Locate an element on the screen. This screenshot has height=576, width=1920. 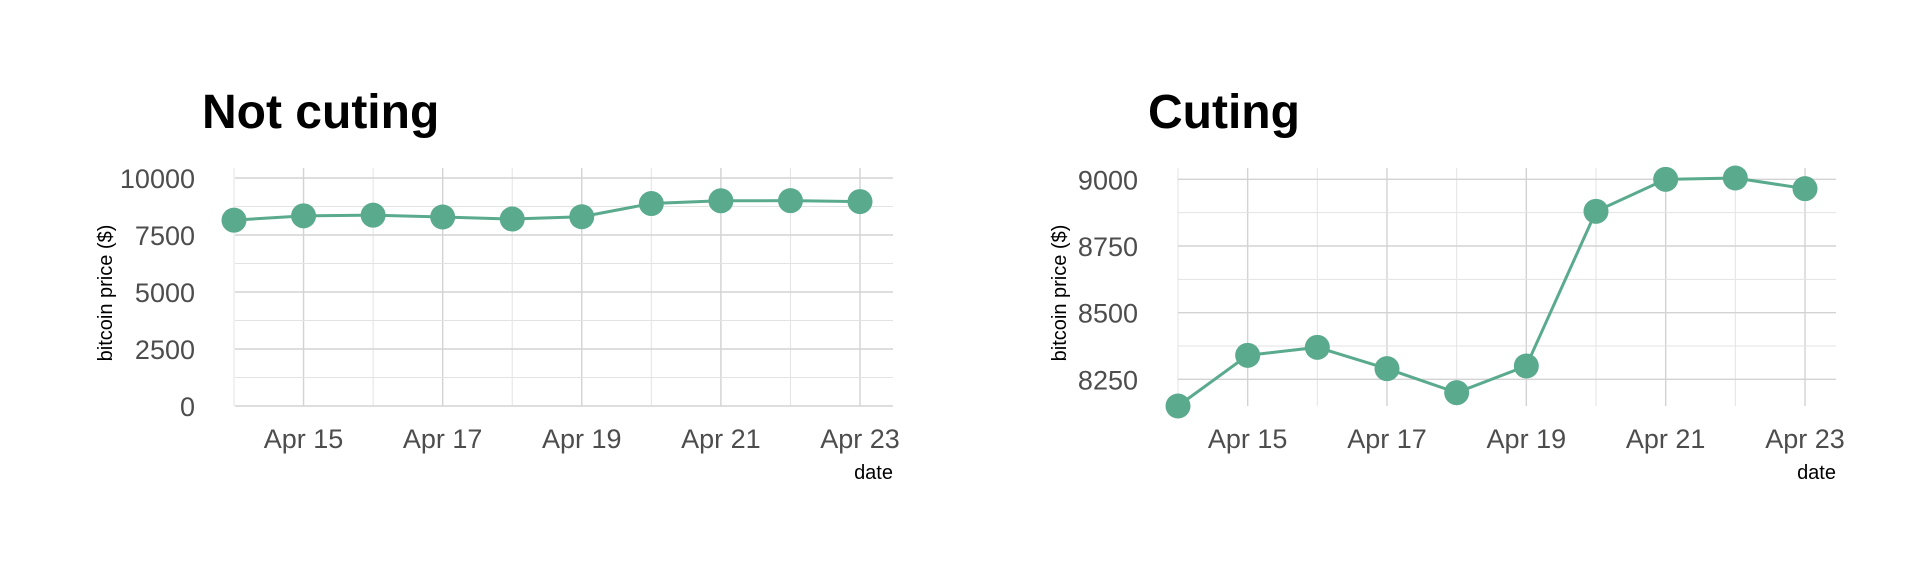
y-tick-label: 10000 is located at coordinates (157, 179).